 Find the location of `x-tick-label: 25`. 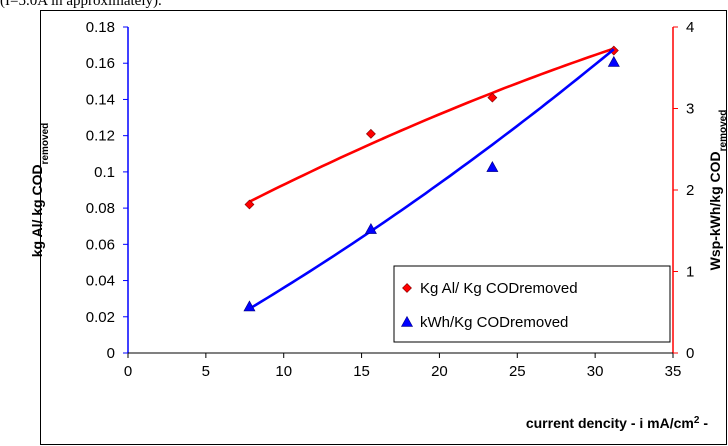

x-tick-label: 25 is located at coordinates (517, 371).